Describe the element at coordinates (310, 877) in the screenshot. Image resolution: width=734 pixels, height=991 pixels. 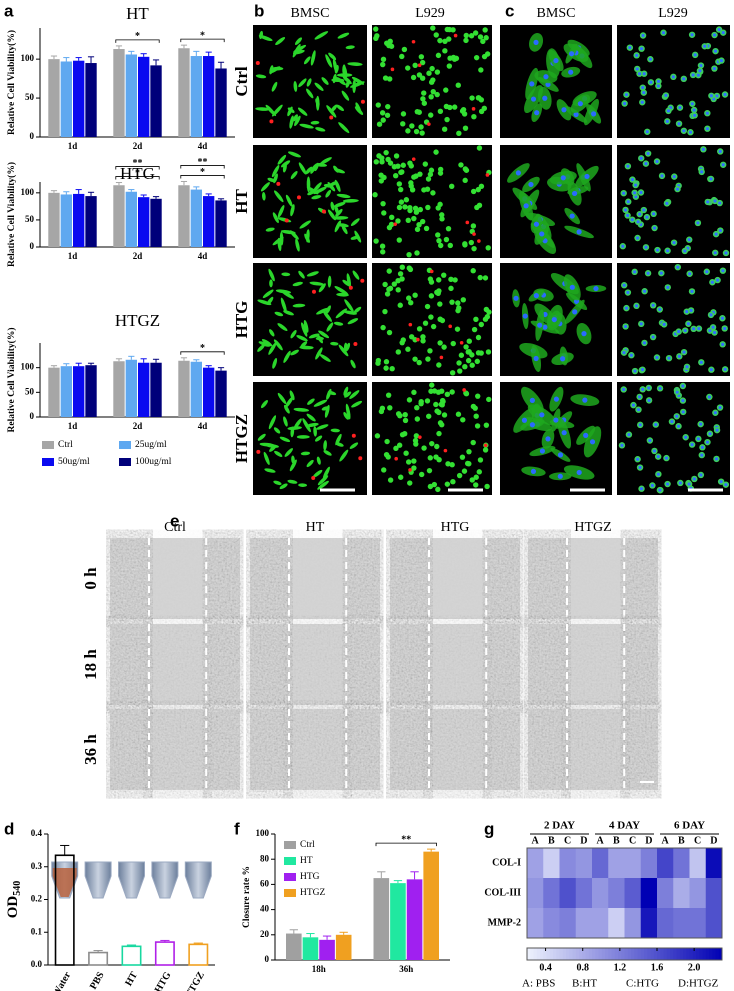
I see `legend-label: HTG` at that location.